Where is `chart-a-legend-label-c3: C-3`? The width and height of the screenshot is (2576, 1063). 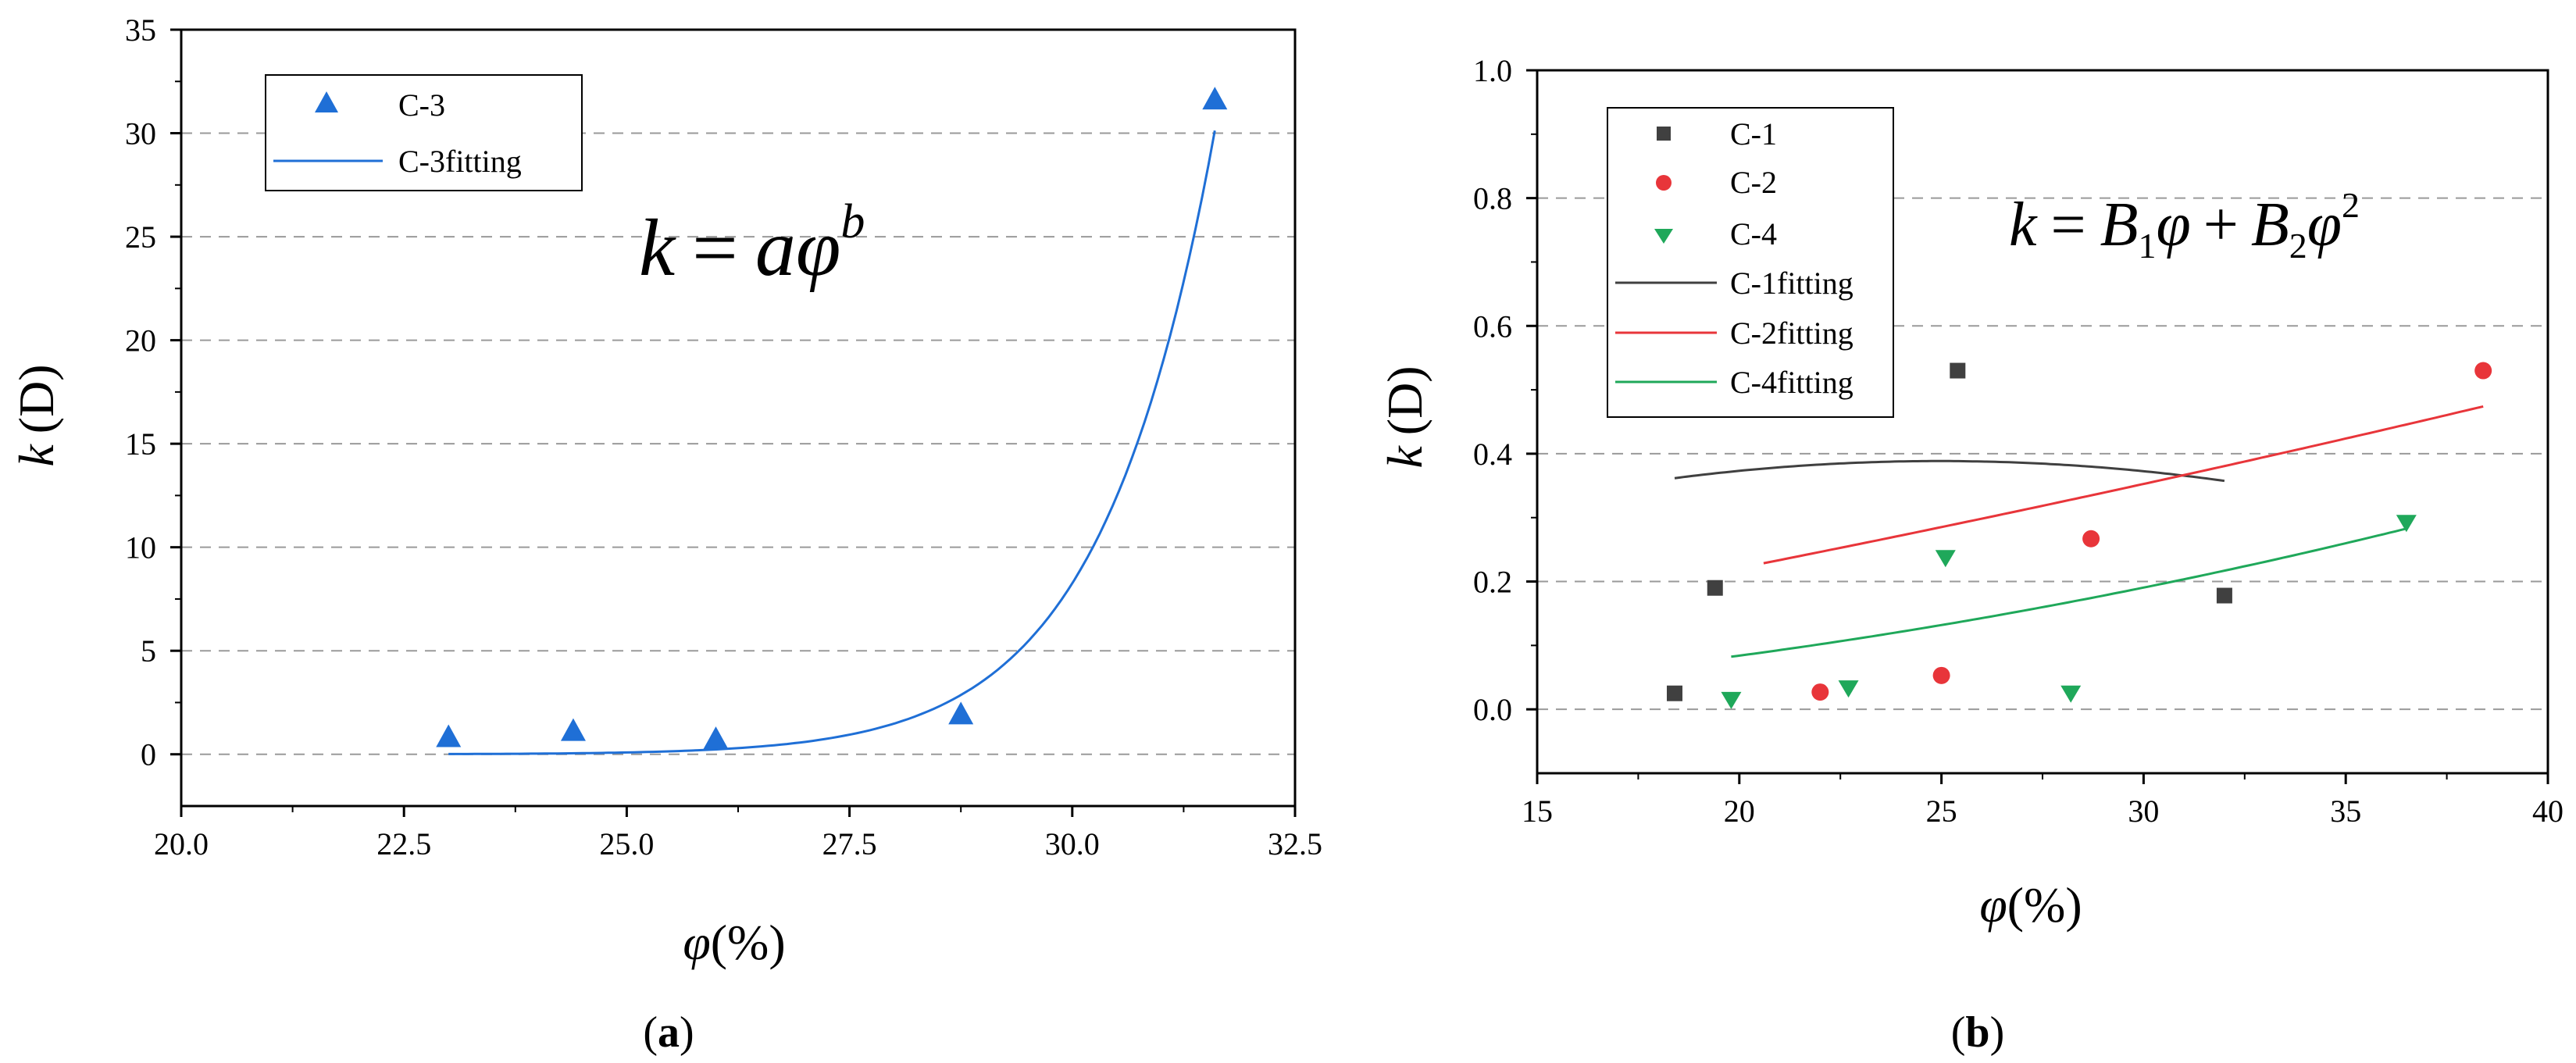 chart-a-legend-label-c3: C-3 is located at coordinates (421, 105).